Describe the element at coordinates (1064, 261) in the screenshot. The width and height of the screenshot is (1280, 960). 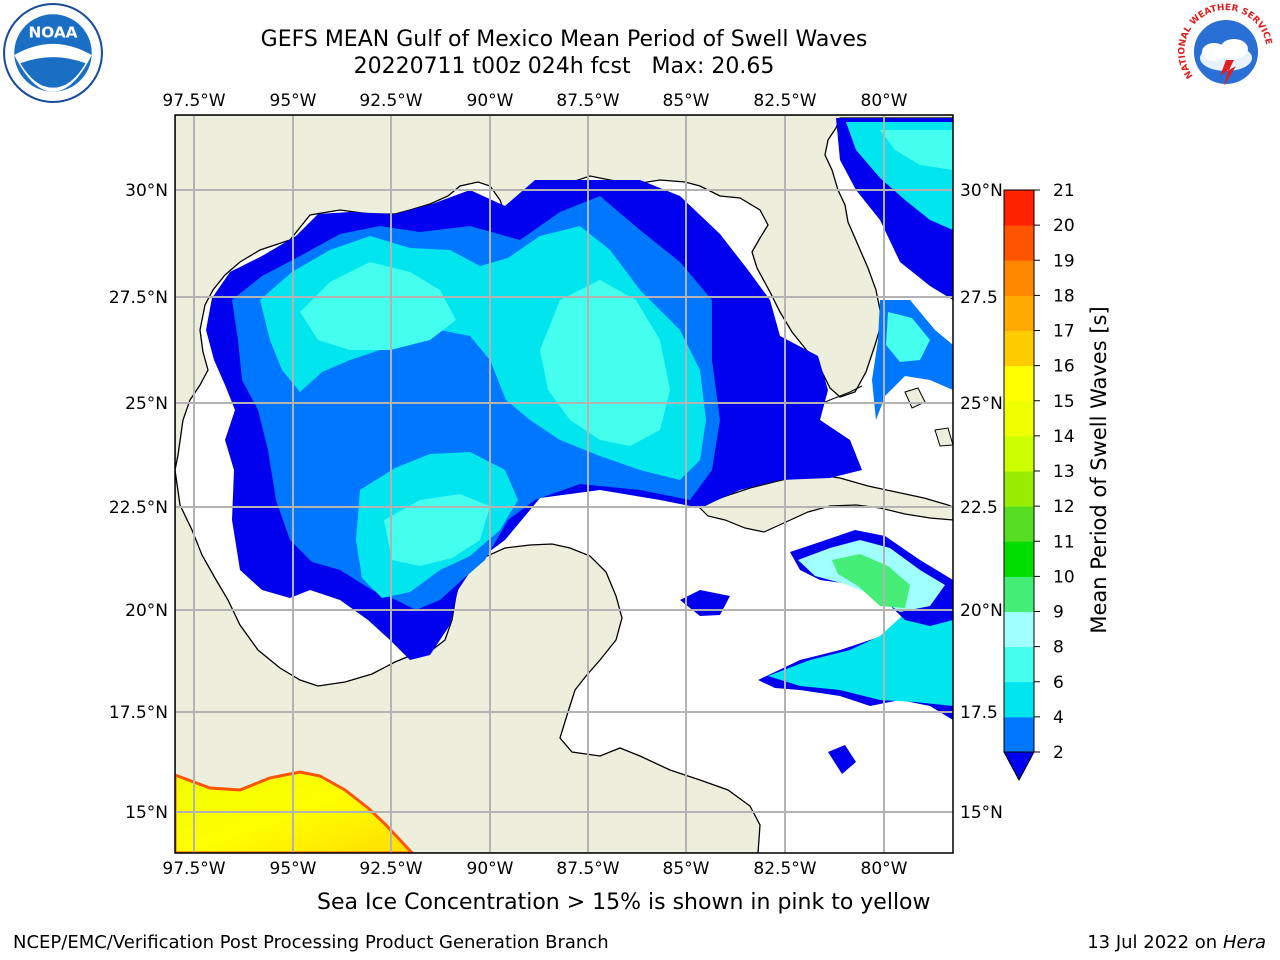
I see `colorbar-tick-label: 19` at that location.